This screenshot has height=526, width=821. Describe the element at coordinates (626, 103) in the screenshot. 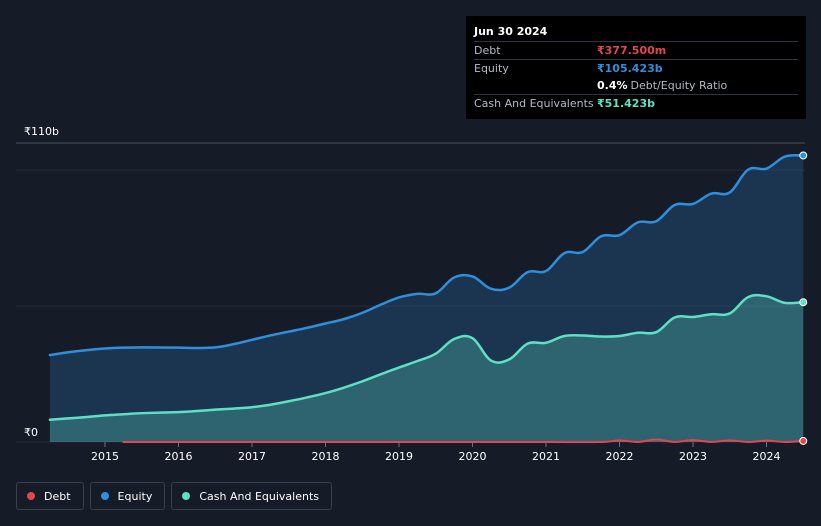

I see `tooltip-cash-value: ₹51.423b` at that location.